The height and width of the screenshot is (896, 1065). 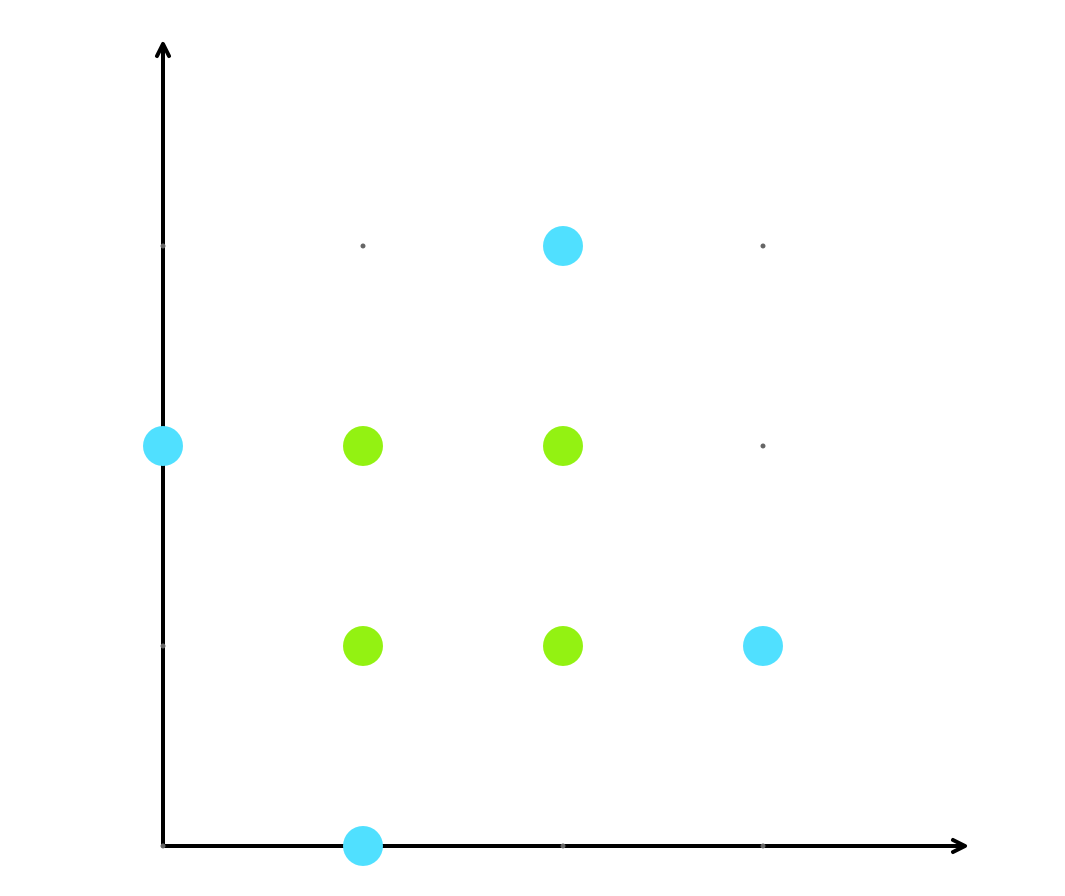 What do you see at coordinates (959, 846) in the screenshot?
I see `x-axis-arrow` at bounding box center [959, 846].